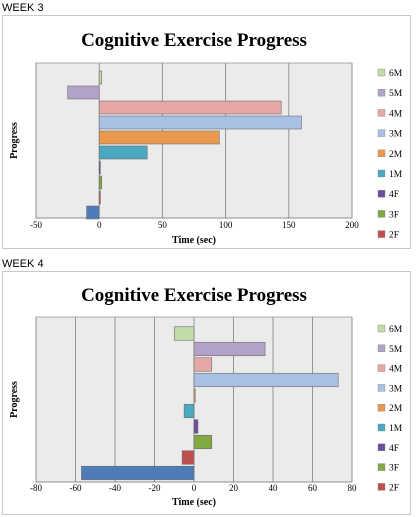 The width and height of the screenshot is (416, 517). I want to click on x-tick-label: 50, so click(163, 225).